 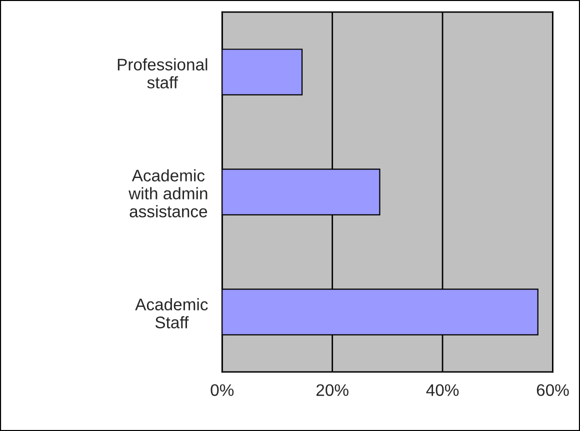 What do you see at coordinates (442, 390) in the screenshot?
I see `x-tick-label: 40%` at bounding box center [442, 390].